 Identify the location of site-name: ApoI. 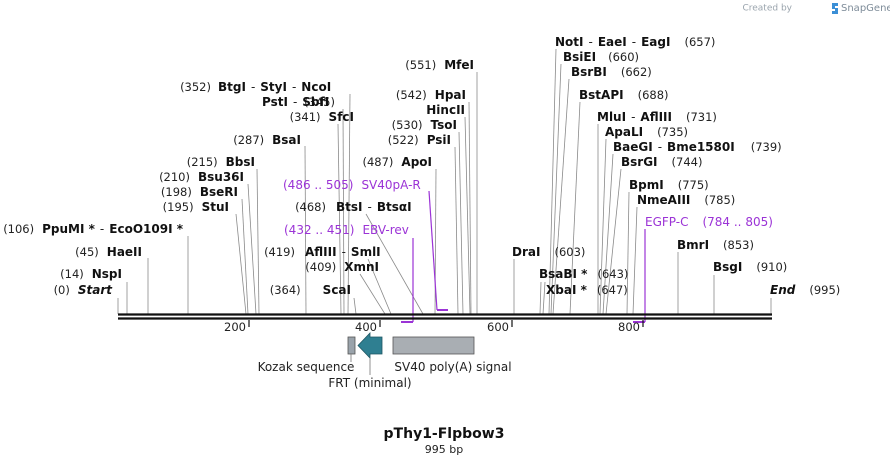
(416, 162).